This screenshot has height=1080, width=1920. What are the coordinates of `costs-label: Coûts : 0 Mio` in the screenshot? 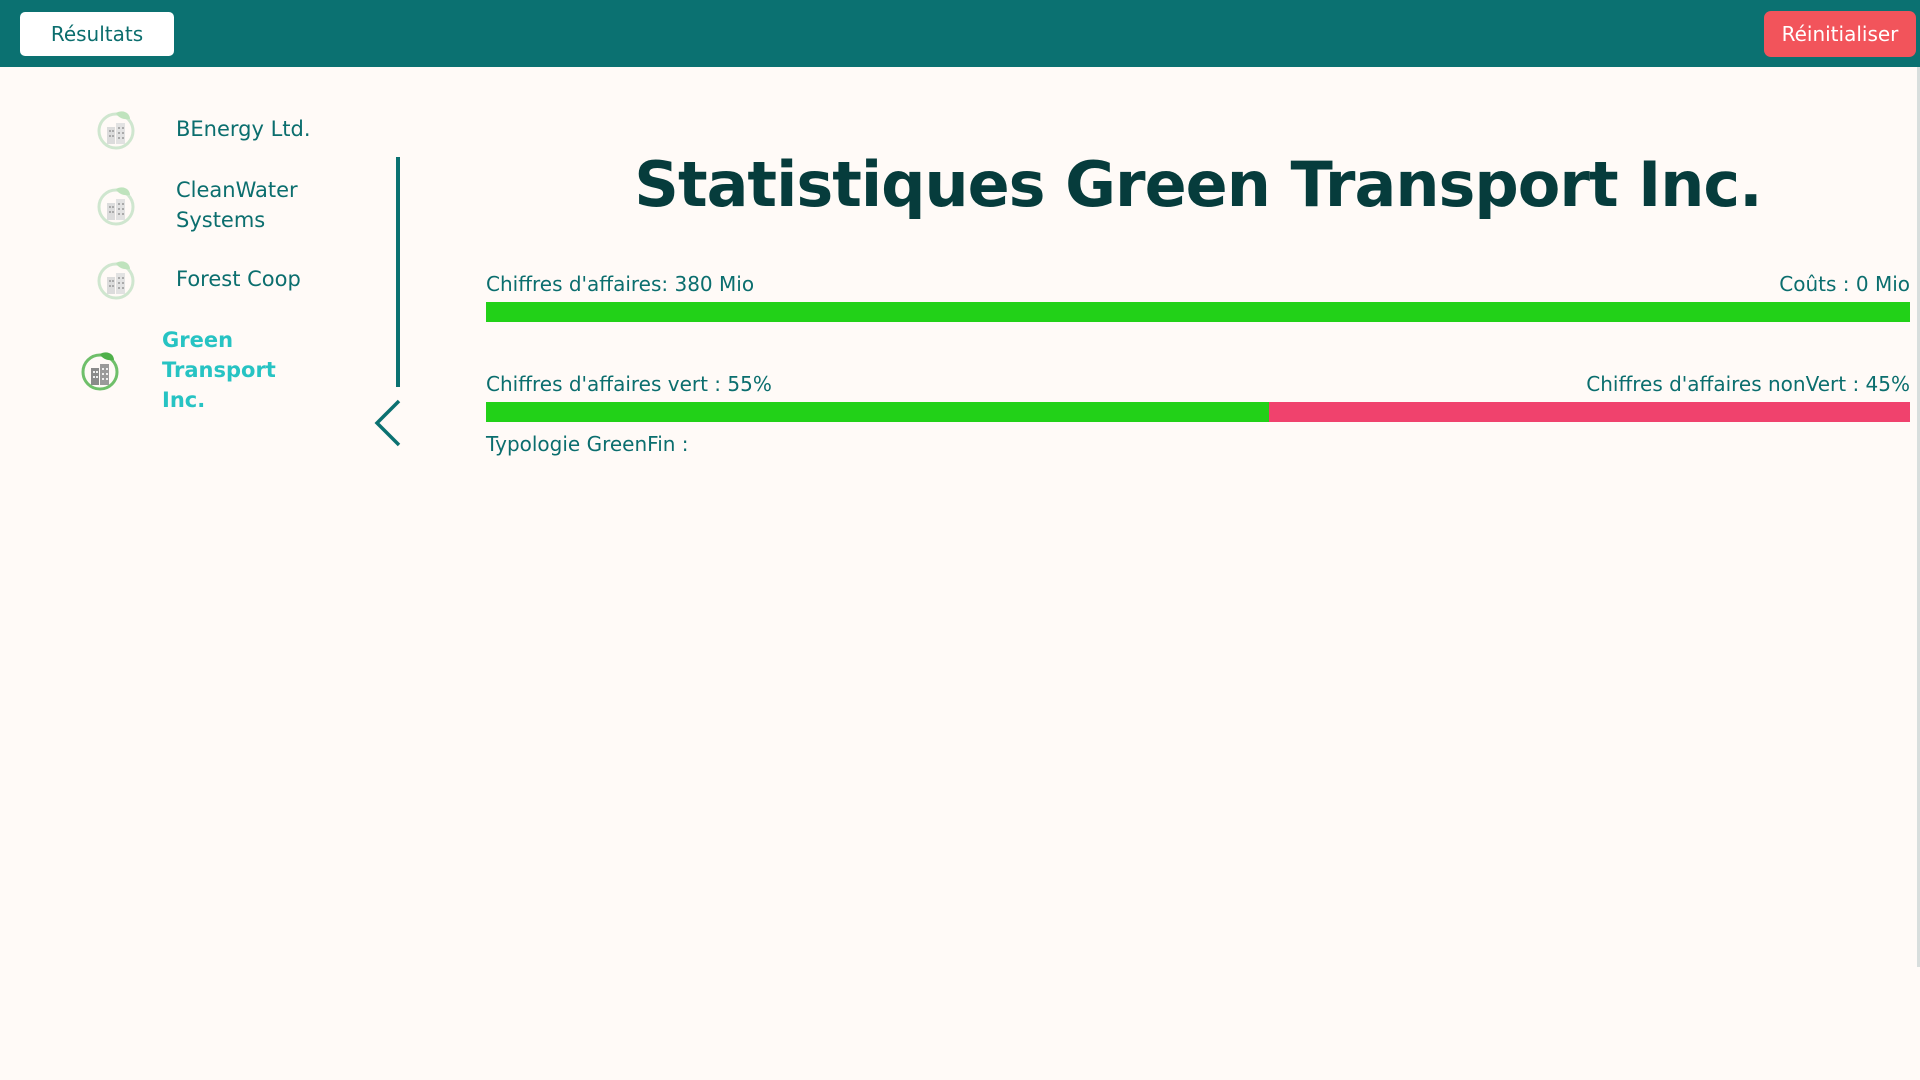 It's located at (1844, 284).